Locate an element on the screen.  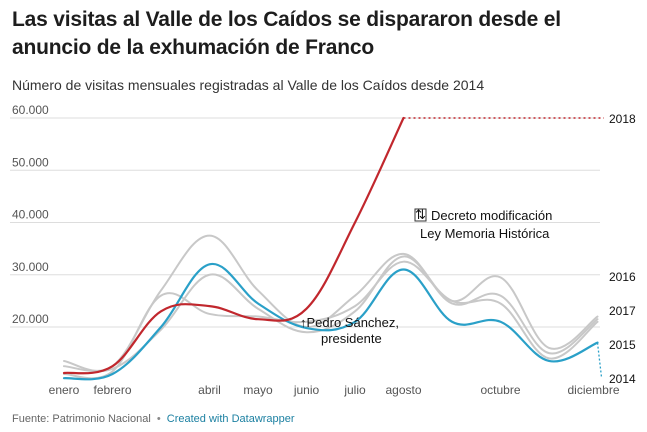
y-tick-label: 40.000 is located at coordinates (30, 215).